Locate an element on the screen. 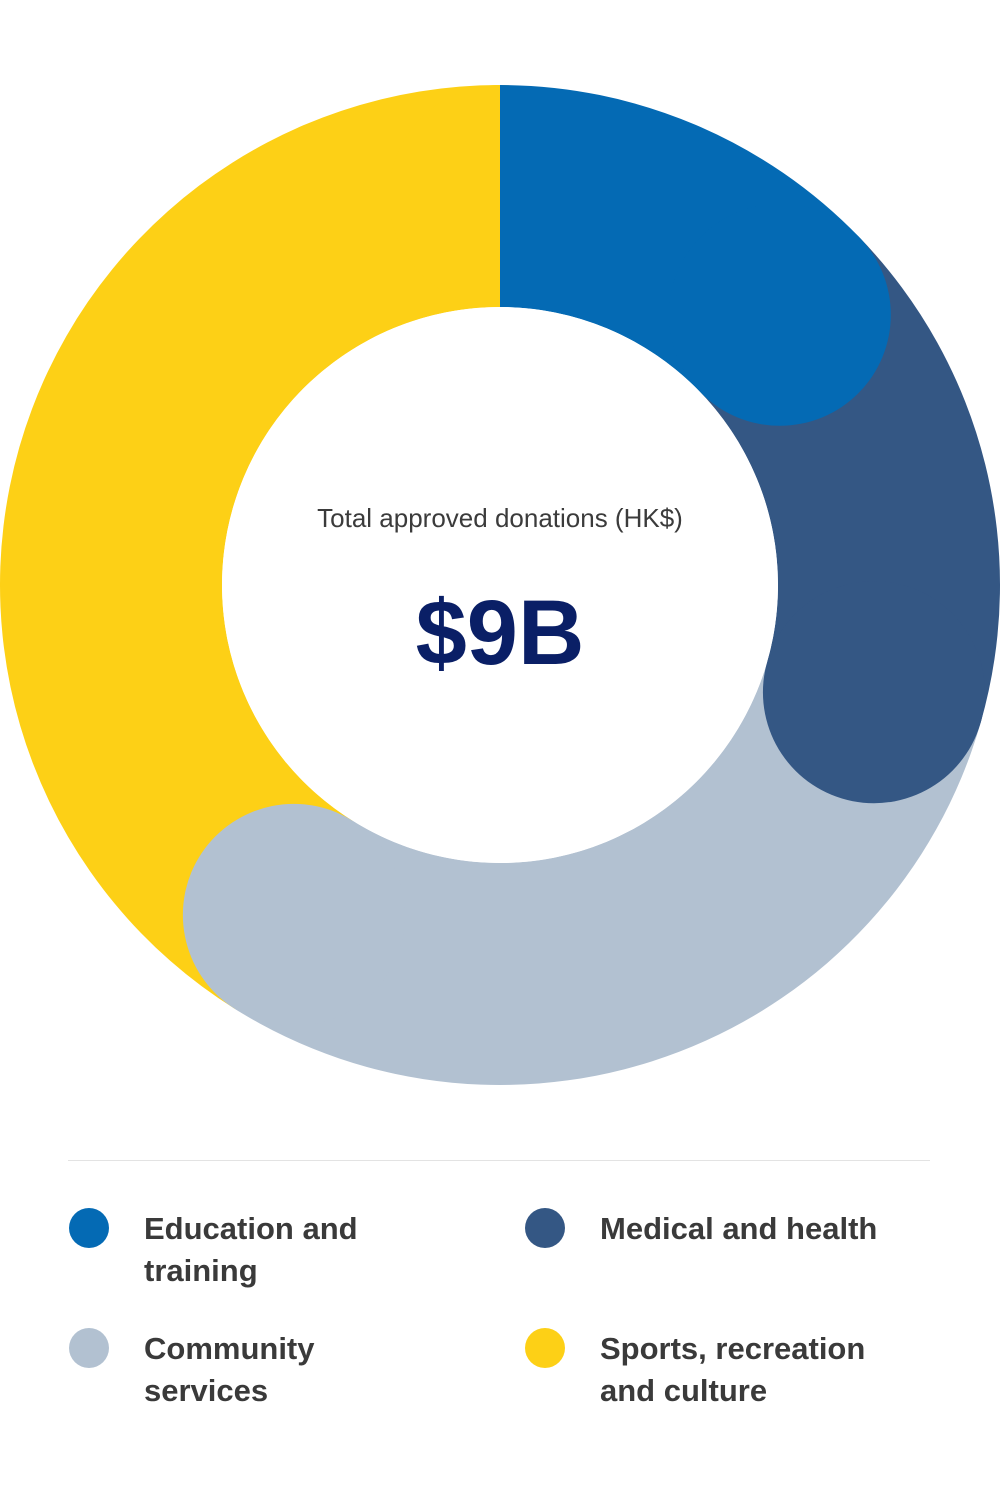 The width and height of the screenshot is (1000, 1502). legend-label-medical: Medical and health is located at coordinates (739, 1228).